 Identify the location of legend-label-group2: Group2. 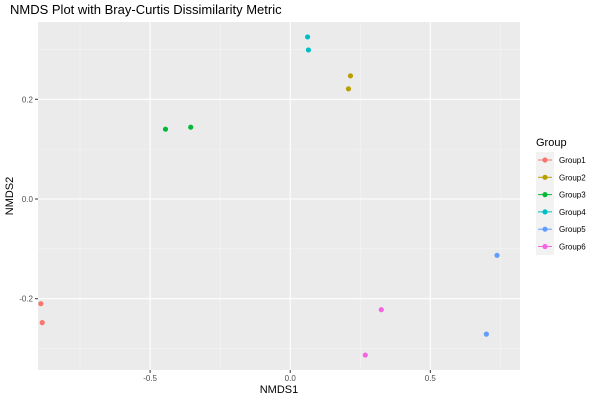
(572, 177).